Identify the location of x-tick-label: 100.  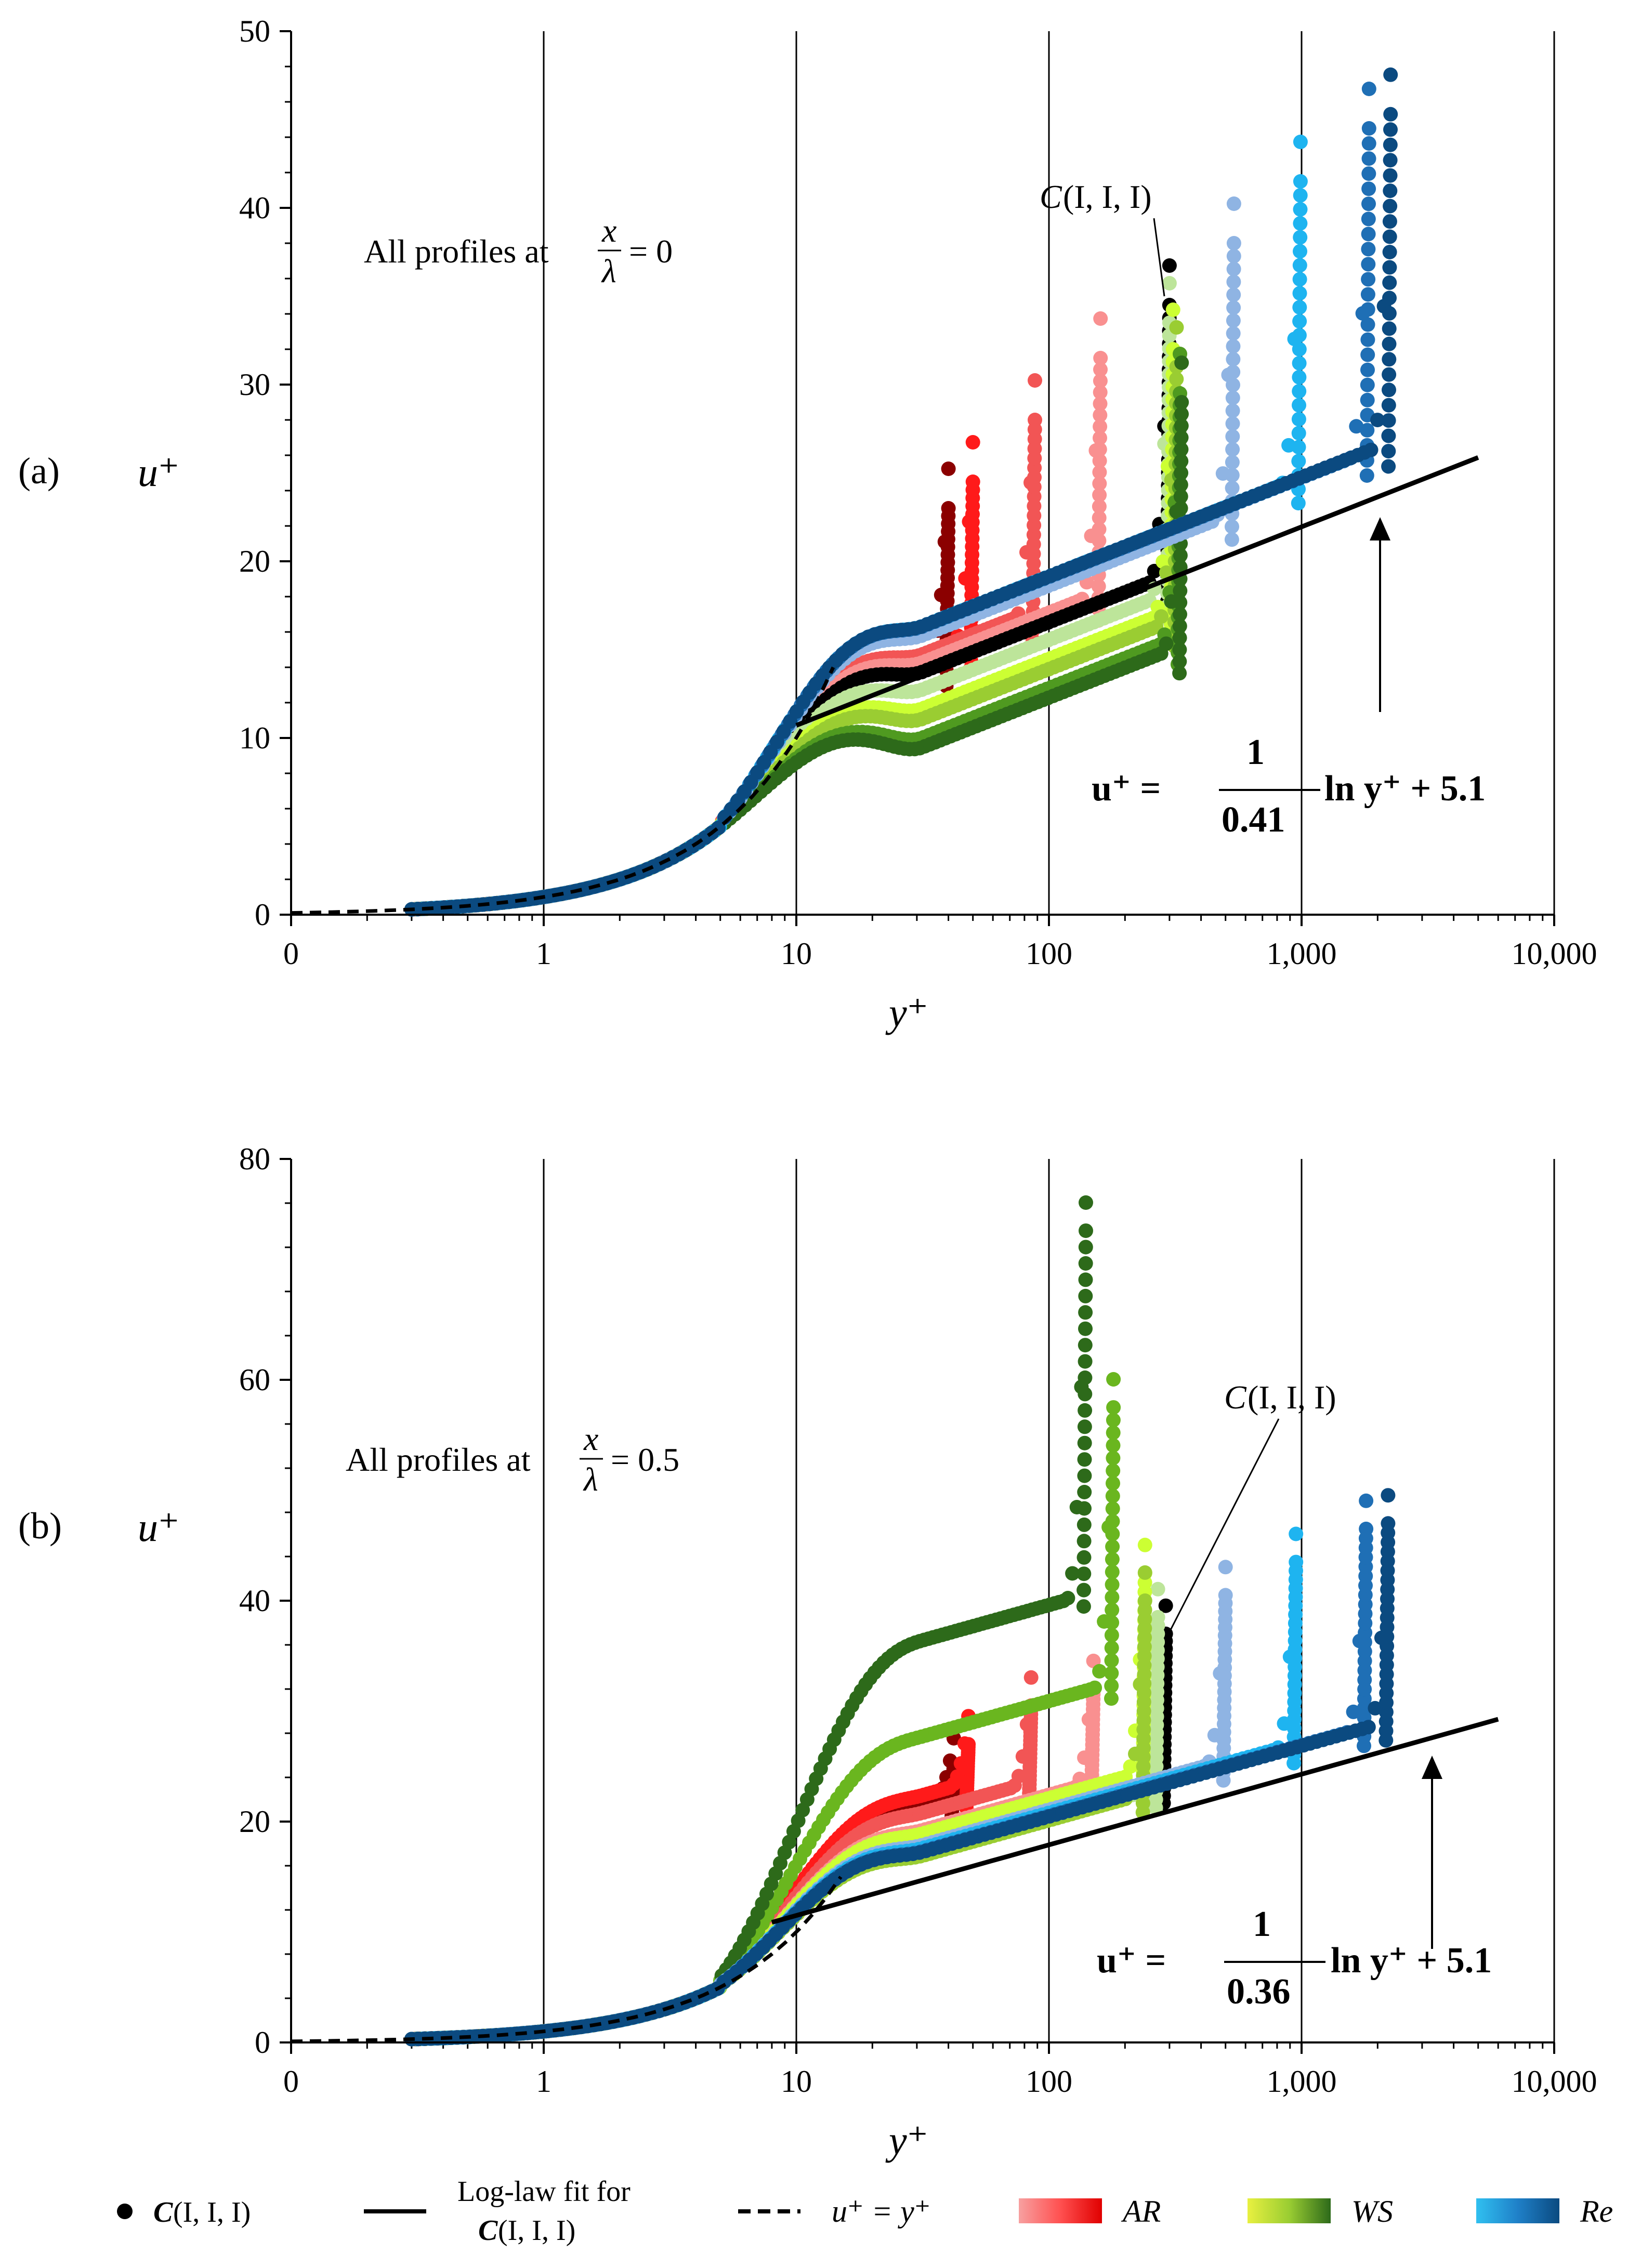
(1049, 2081).